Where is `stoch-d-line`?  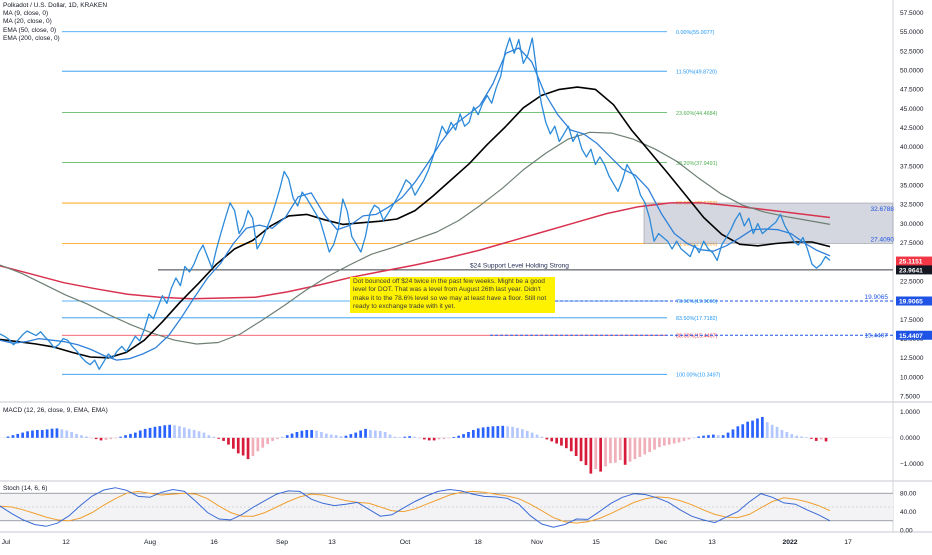
stoch-d-line is located at coordinates (415, 507).